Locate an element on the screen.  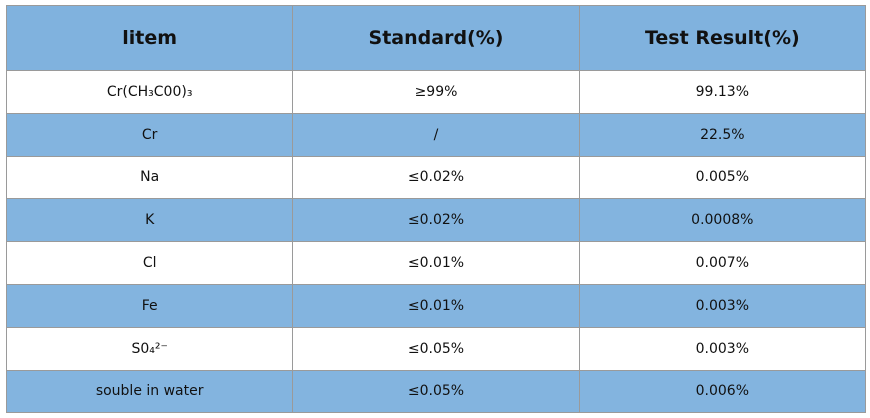
table-row: Cr/22.5% is located at coordinates (436, 134).